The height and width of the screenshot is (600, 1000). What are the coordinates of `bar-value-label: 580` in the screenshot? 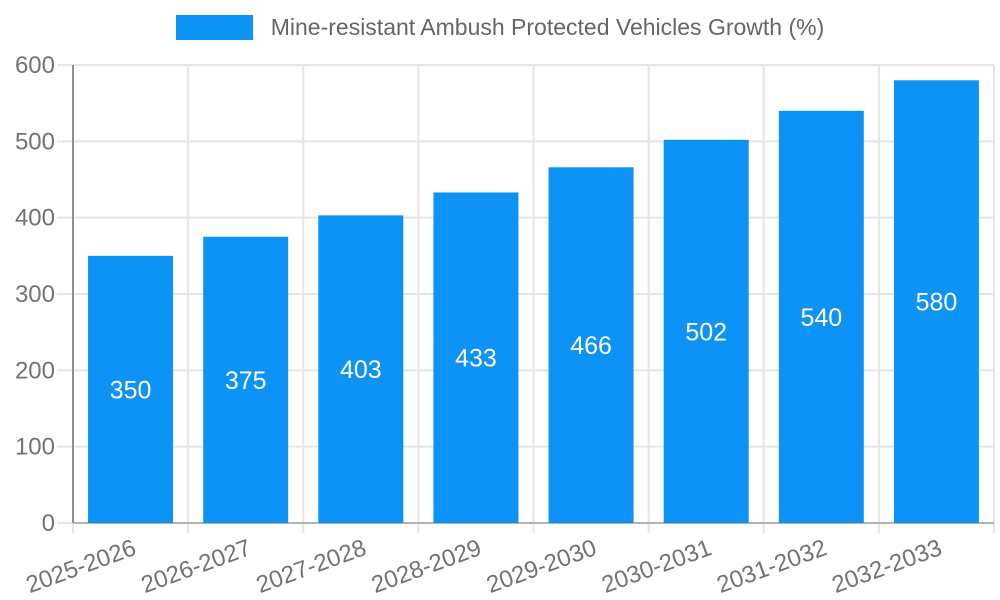 It's located at (937, 303).